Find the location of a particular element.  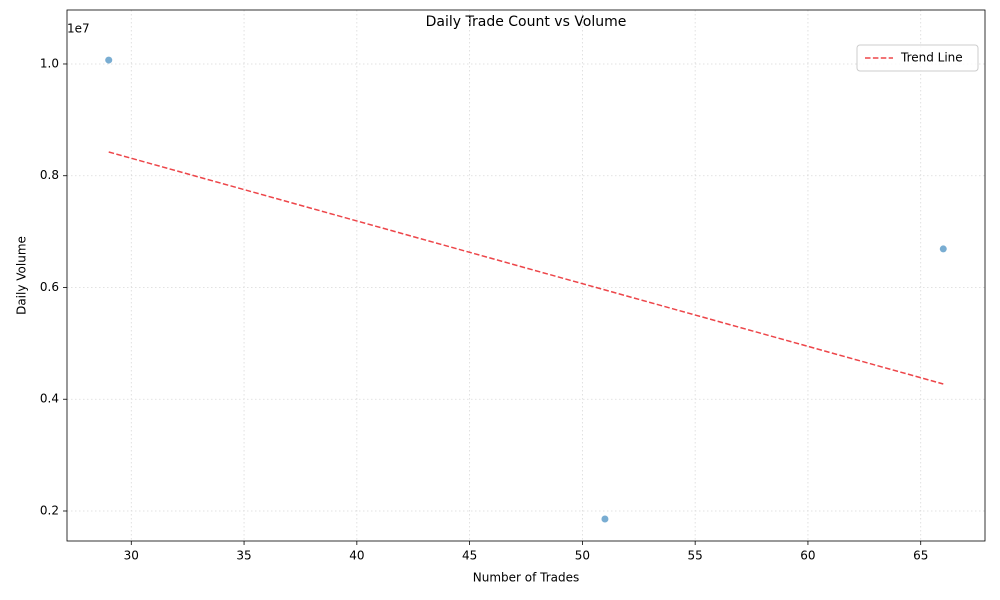

x-tick-label: 60 is located at coordinates (807, 556).